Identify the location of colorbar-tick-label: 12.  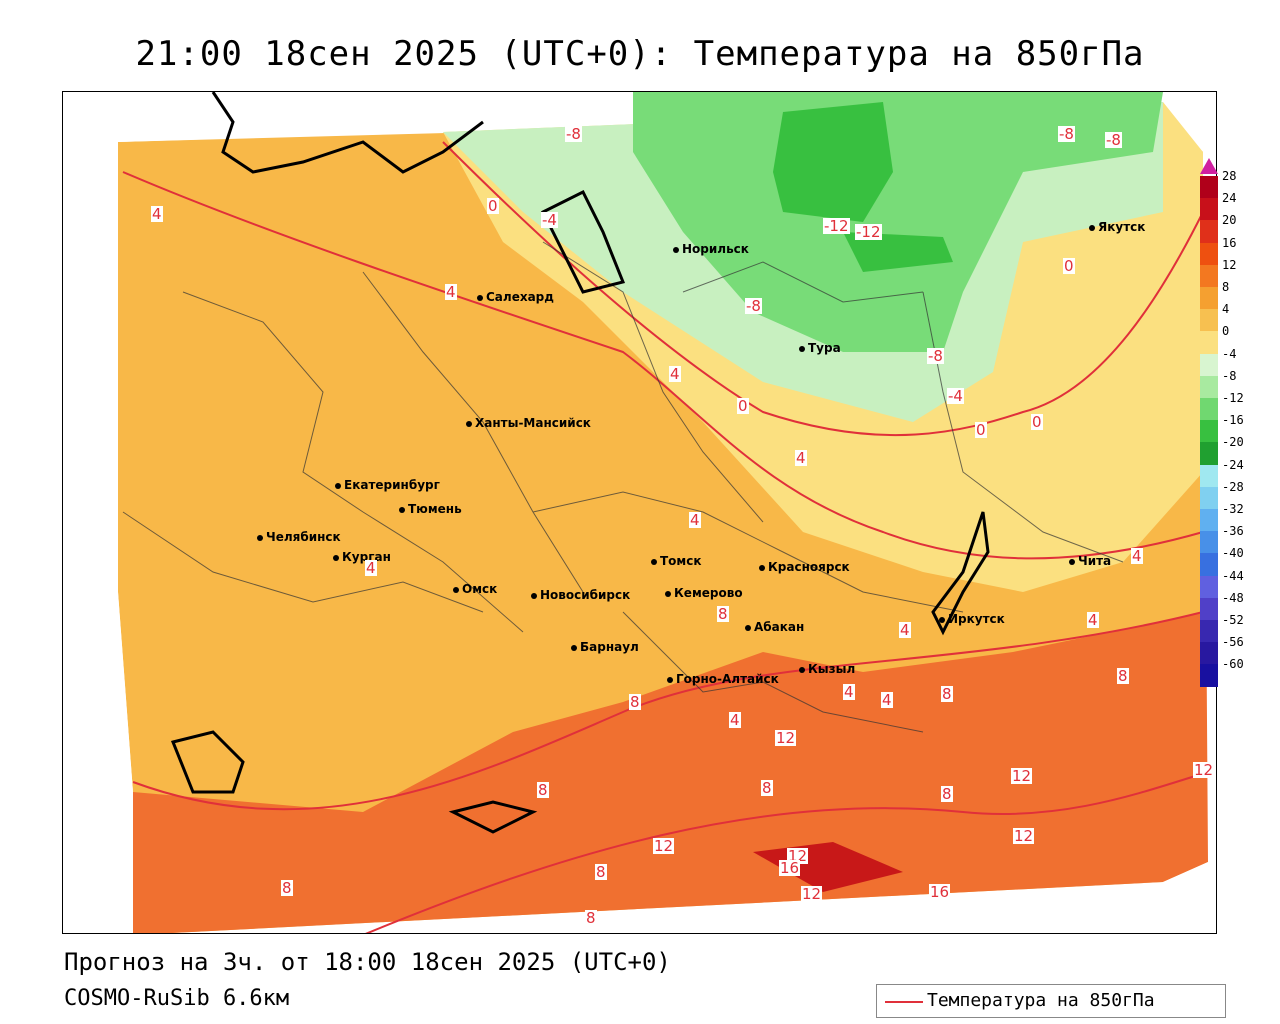
(1229, 264).